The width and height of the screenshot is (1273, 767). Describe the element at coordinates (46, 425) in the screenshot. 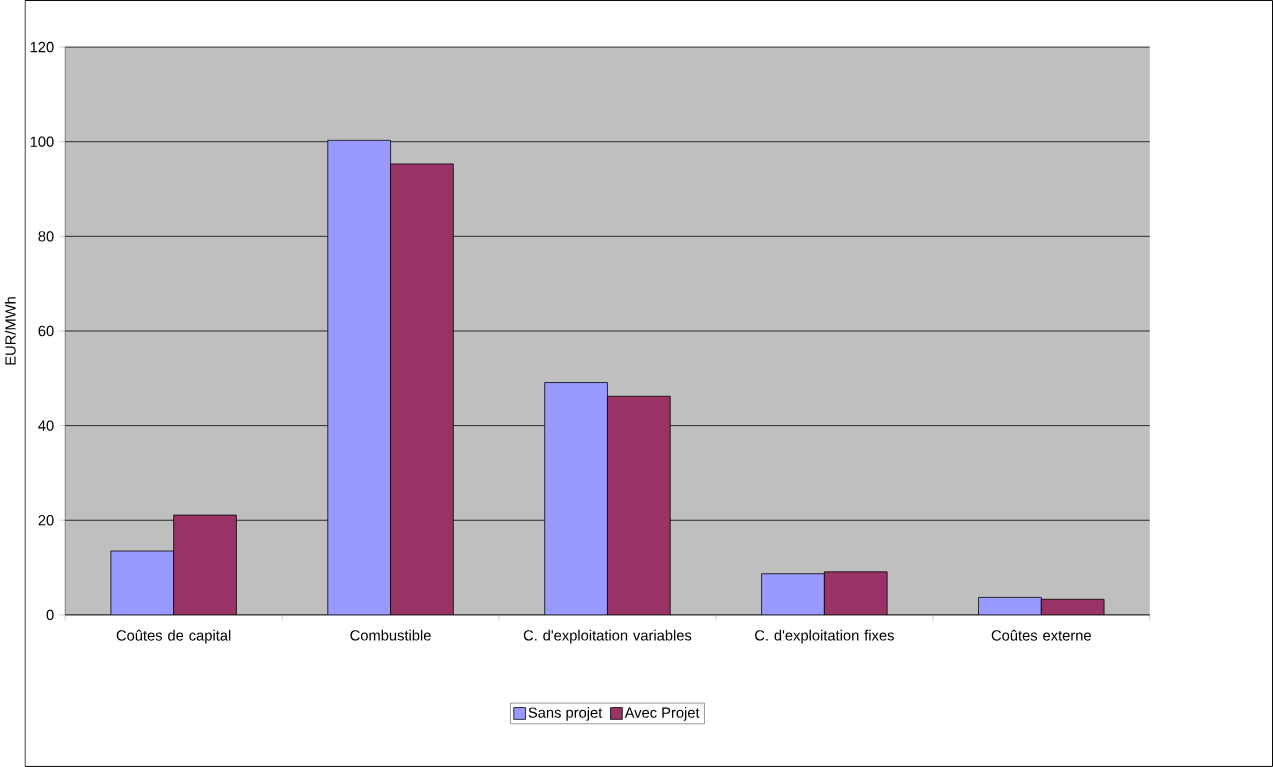

I see `y-tick-label: 40` at that location.